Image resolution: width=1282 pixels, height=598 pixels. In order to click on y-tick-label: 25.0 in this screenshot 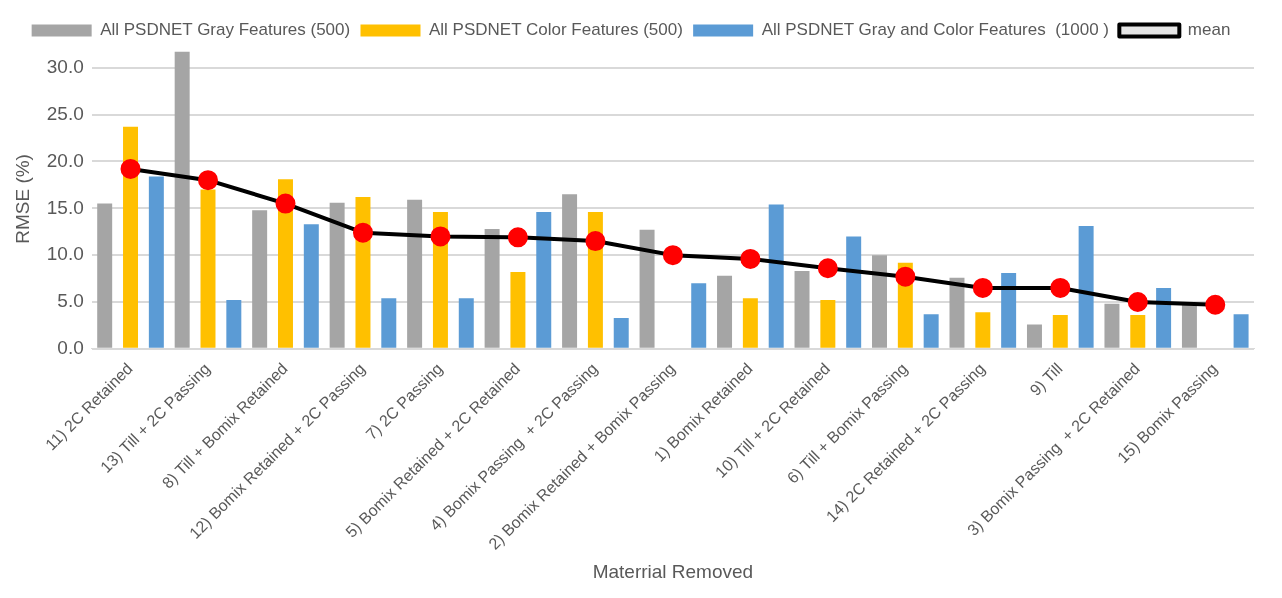, I will do `click(65, 113)`.